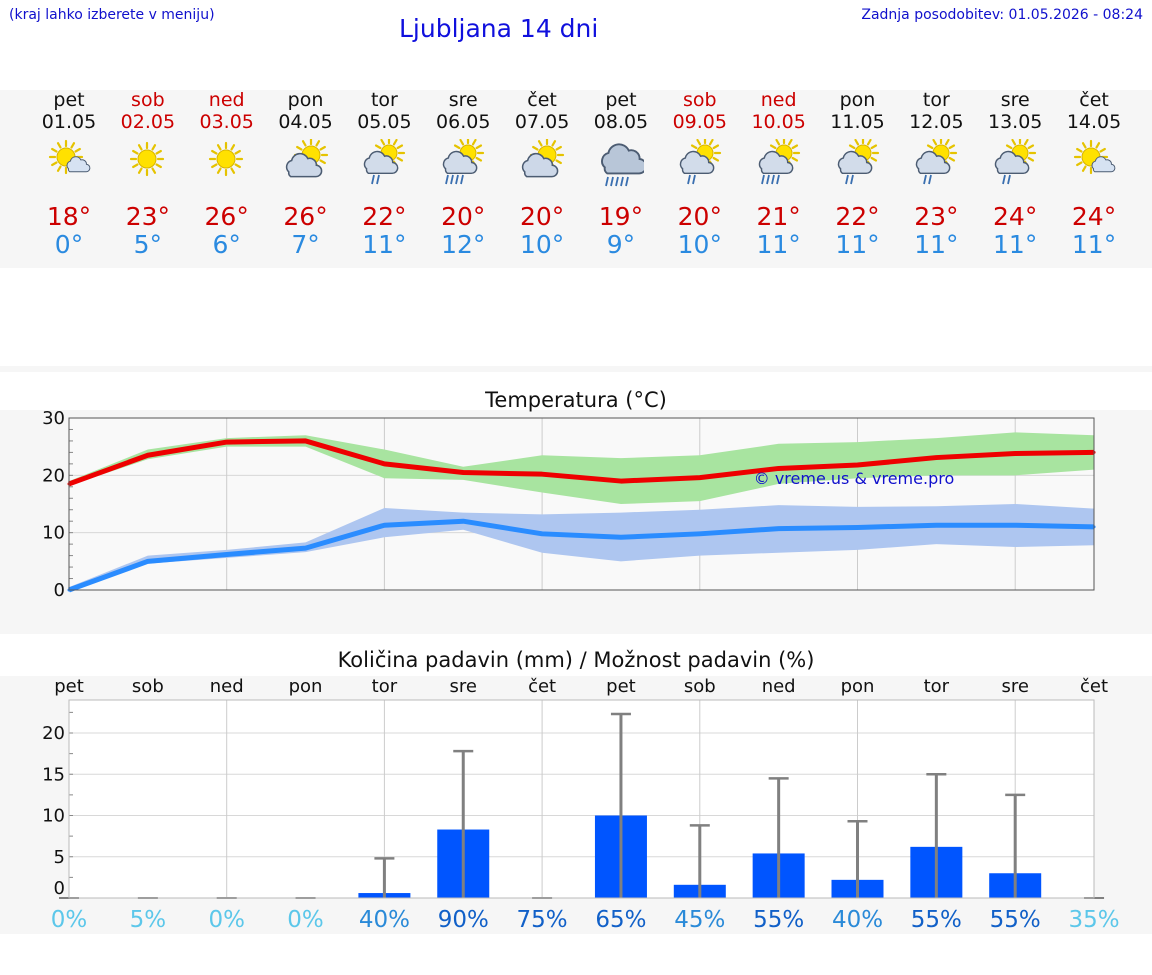 This screenshot has width=1152, height=975. I want to click on min-temp: 5°, so click(148, 244).